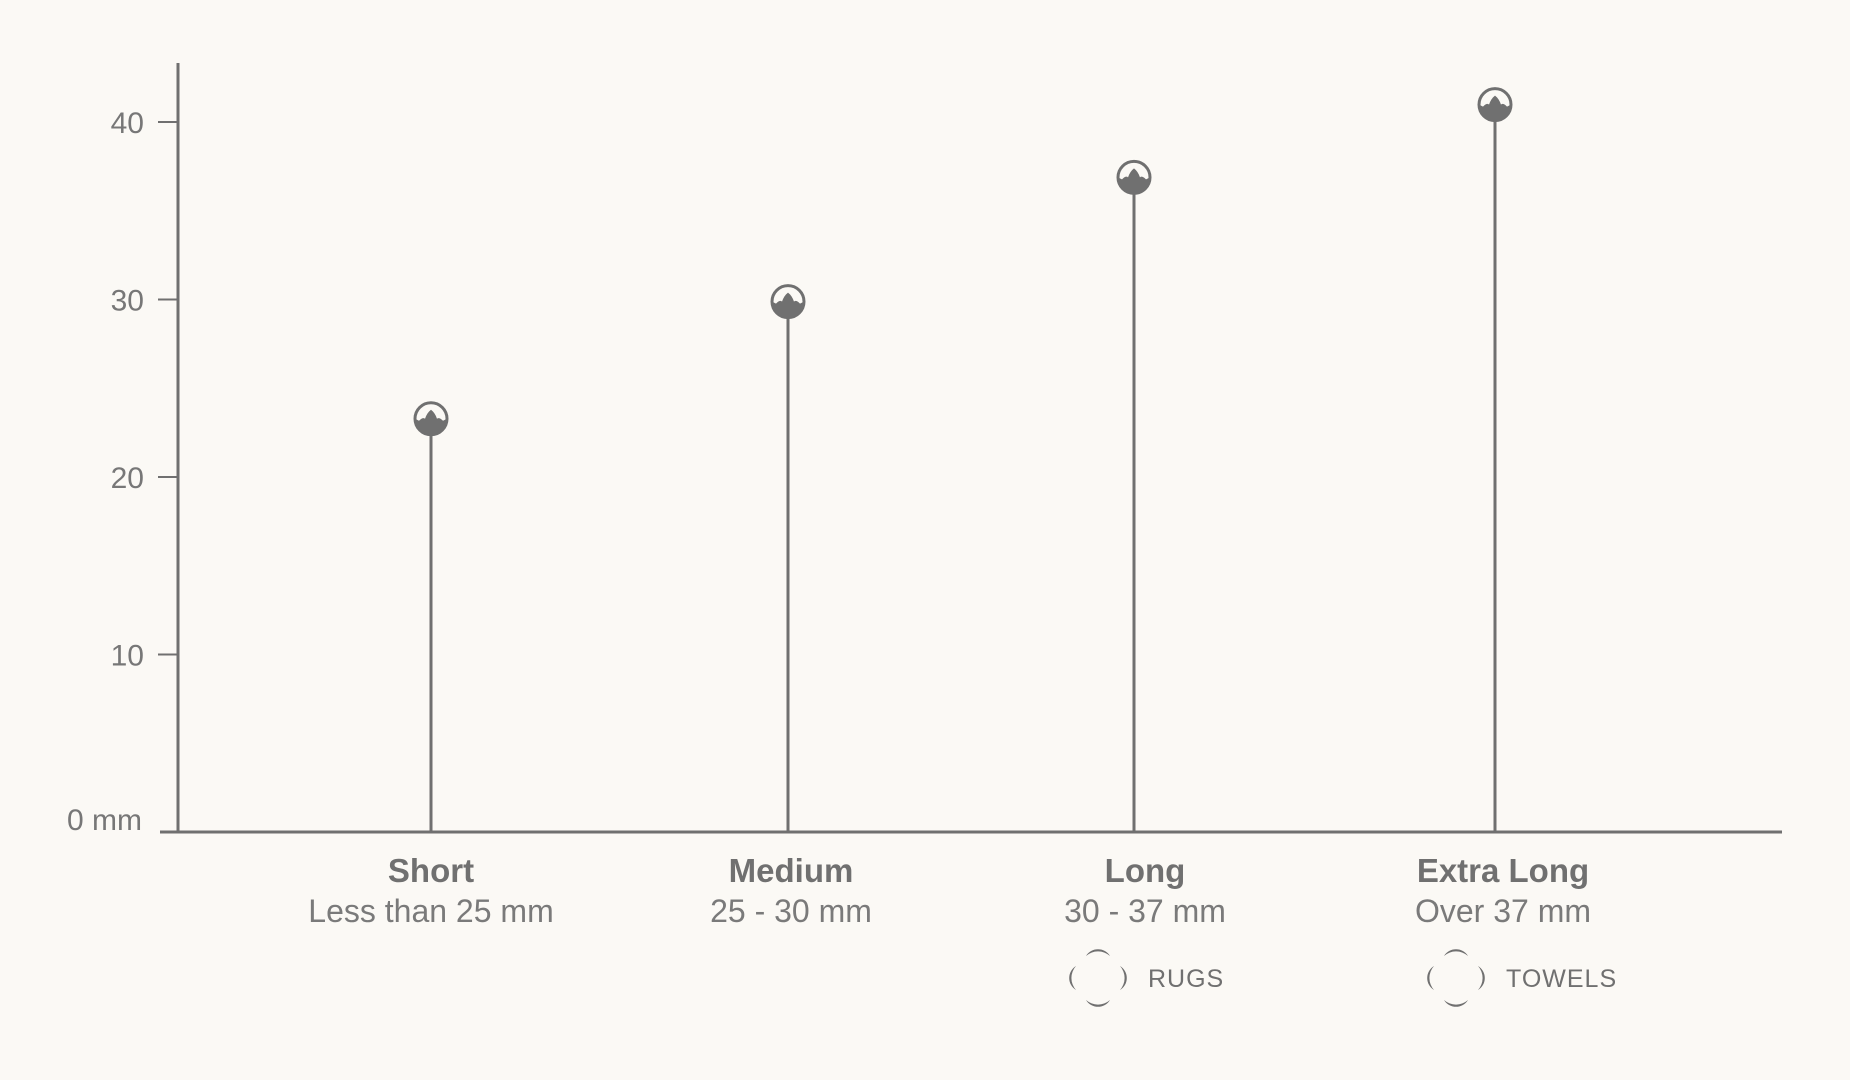 This screenshot has height=1080, width=1850. What do you see at coordinates (791, 911) in the screenshot?
I see `category-range: 25 - 30 mm` at bounding box center [791, 911].